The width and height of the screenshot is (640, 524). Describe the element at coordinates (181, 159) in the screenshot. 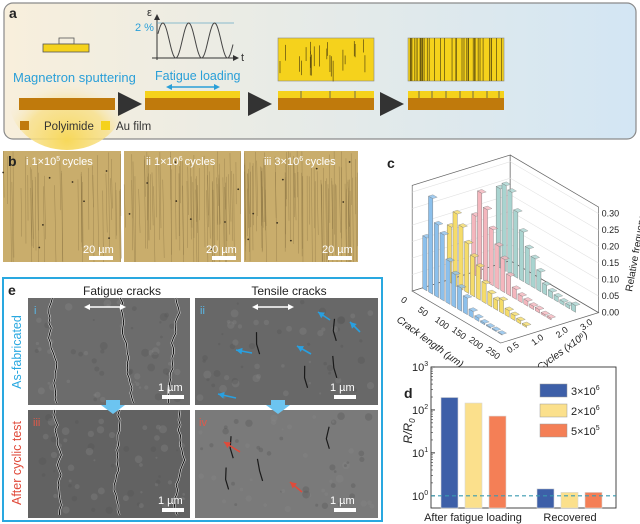

I see `cycle-exp: 6` at that location.